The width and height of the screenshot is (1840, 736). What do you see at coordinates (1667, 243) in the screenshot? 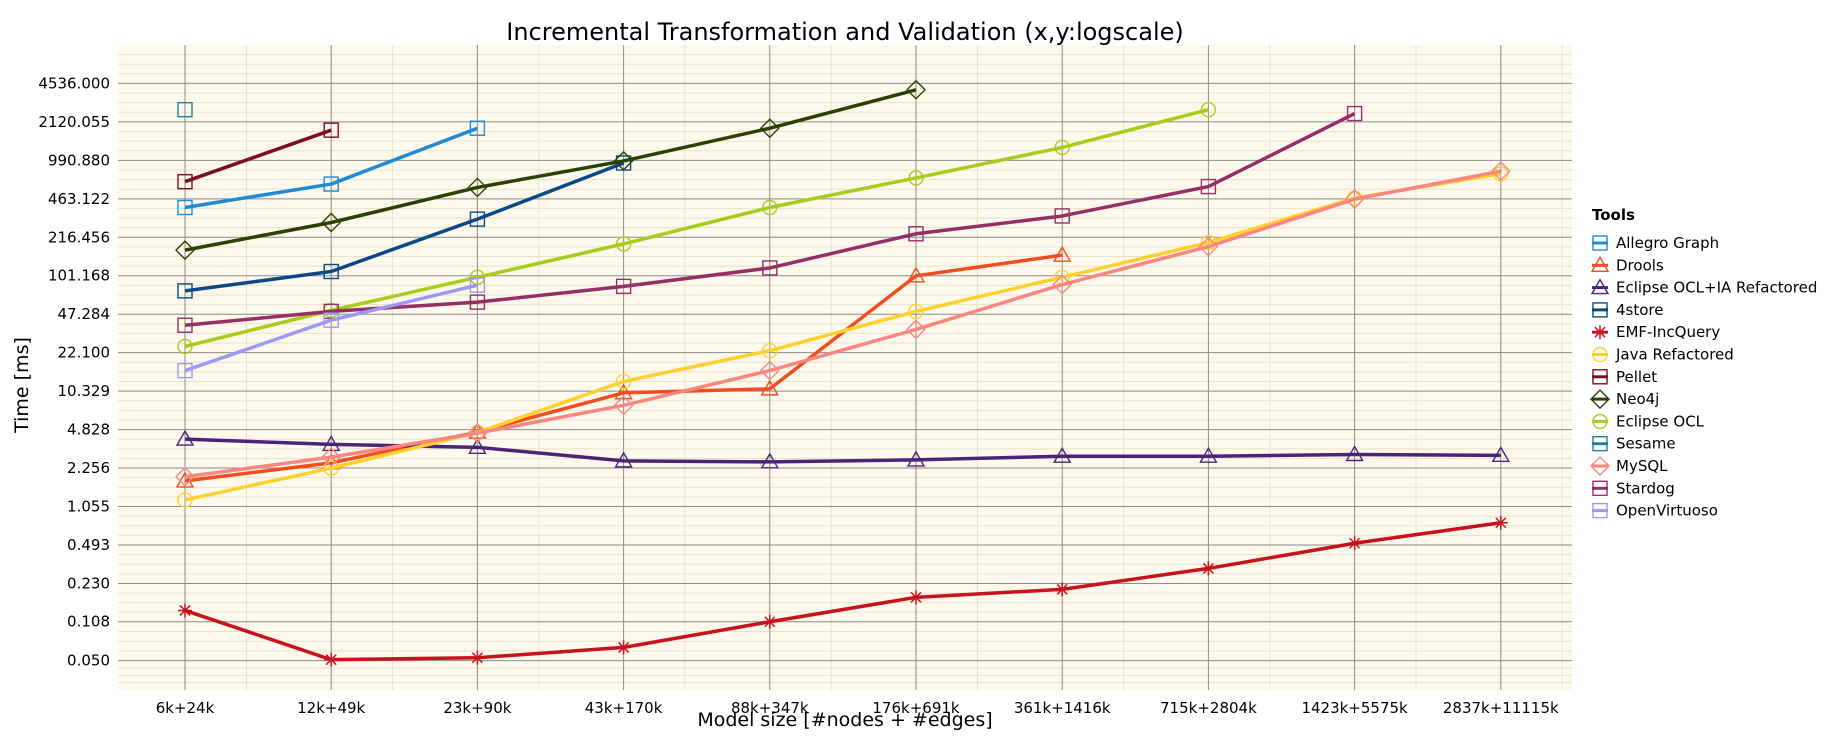
I see `legend-label-allegro-graph: Allegro Graph` at bounding box center [1667, 243].